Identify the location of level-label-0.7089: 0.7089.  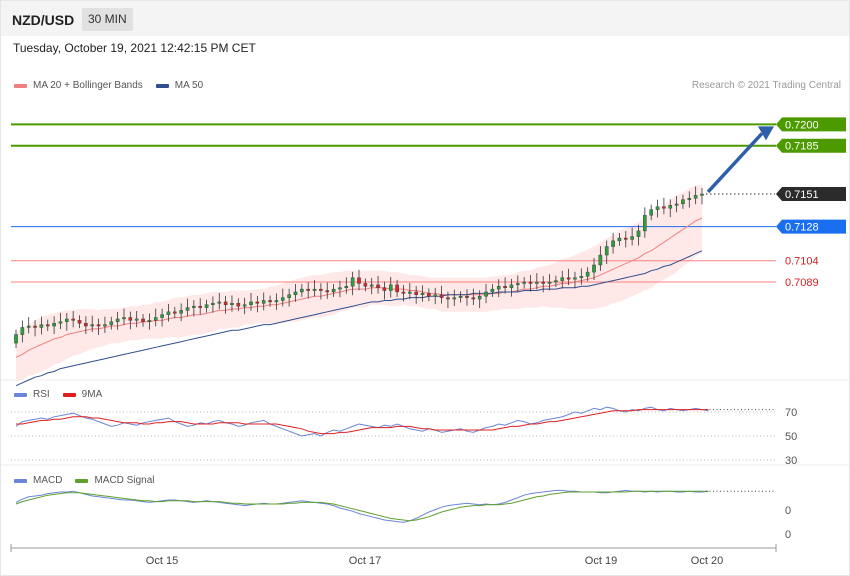
(802, 283).